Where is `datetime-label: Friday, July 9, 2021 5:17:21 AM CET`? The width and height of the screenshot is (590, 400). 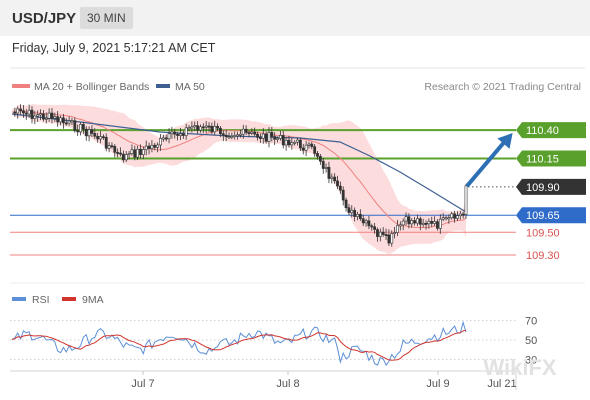 datetime-label: Friday, July 9, 2021 5:17:21 AM CET is located at coordinates (114, 48).